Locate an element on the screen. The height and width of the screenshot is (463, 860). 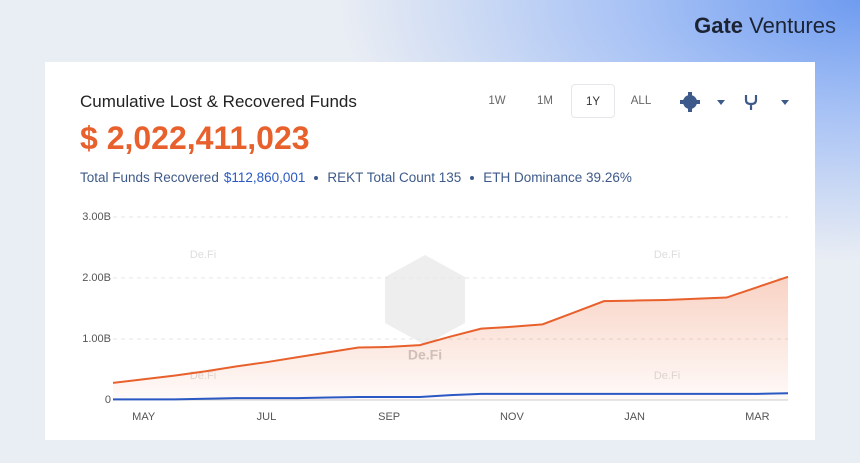
y-tick-label: 2.00B is located at coordinates (96, 278).